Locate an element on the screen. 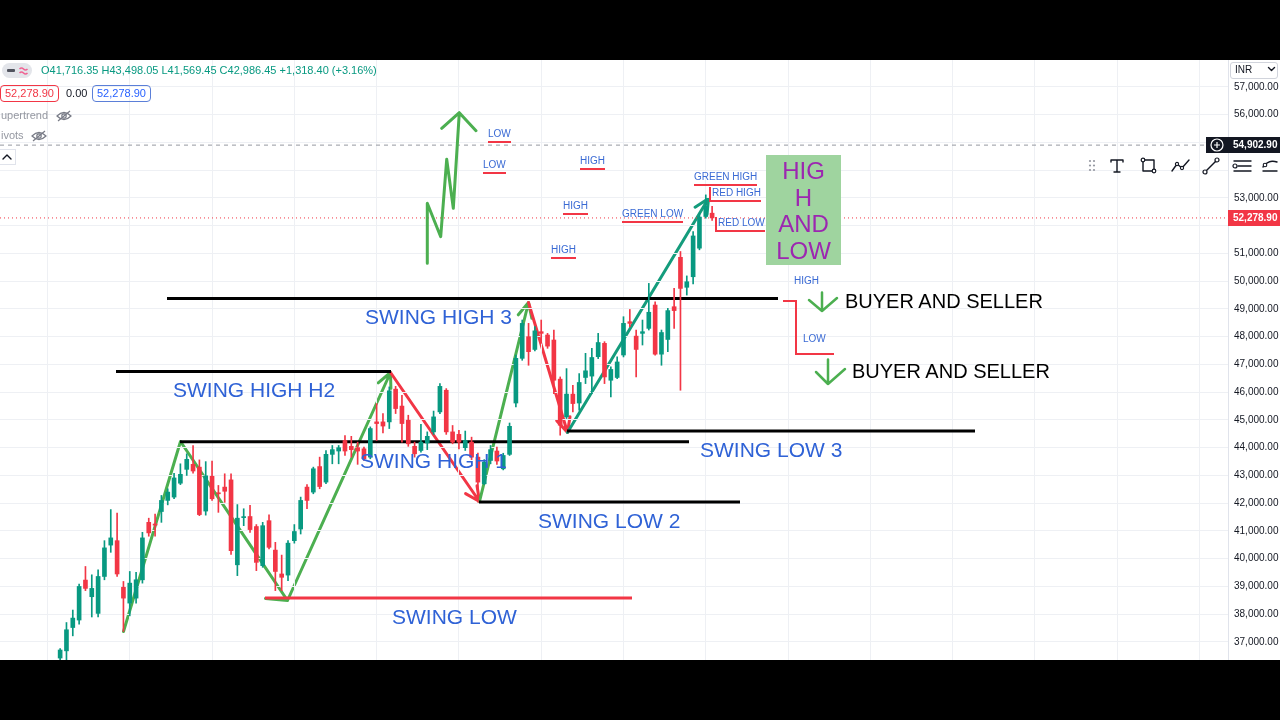 This screenshot has height=720, width=1280. ref-line-label: SWING HIGH 3 is located at coordinates (439, 317).